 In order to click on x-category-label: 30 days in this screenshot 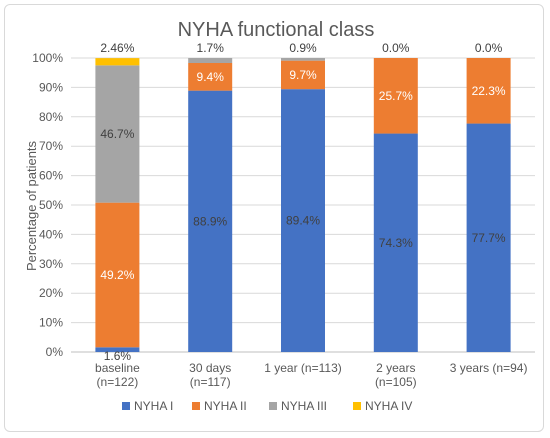, I will do `click(210, 368)`.